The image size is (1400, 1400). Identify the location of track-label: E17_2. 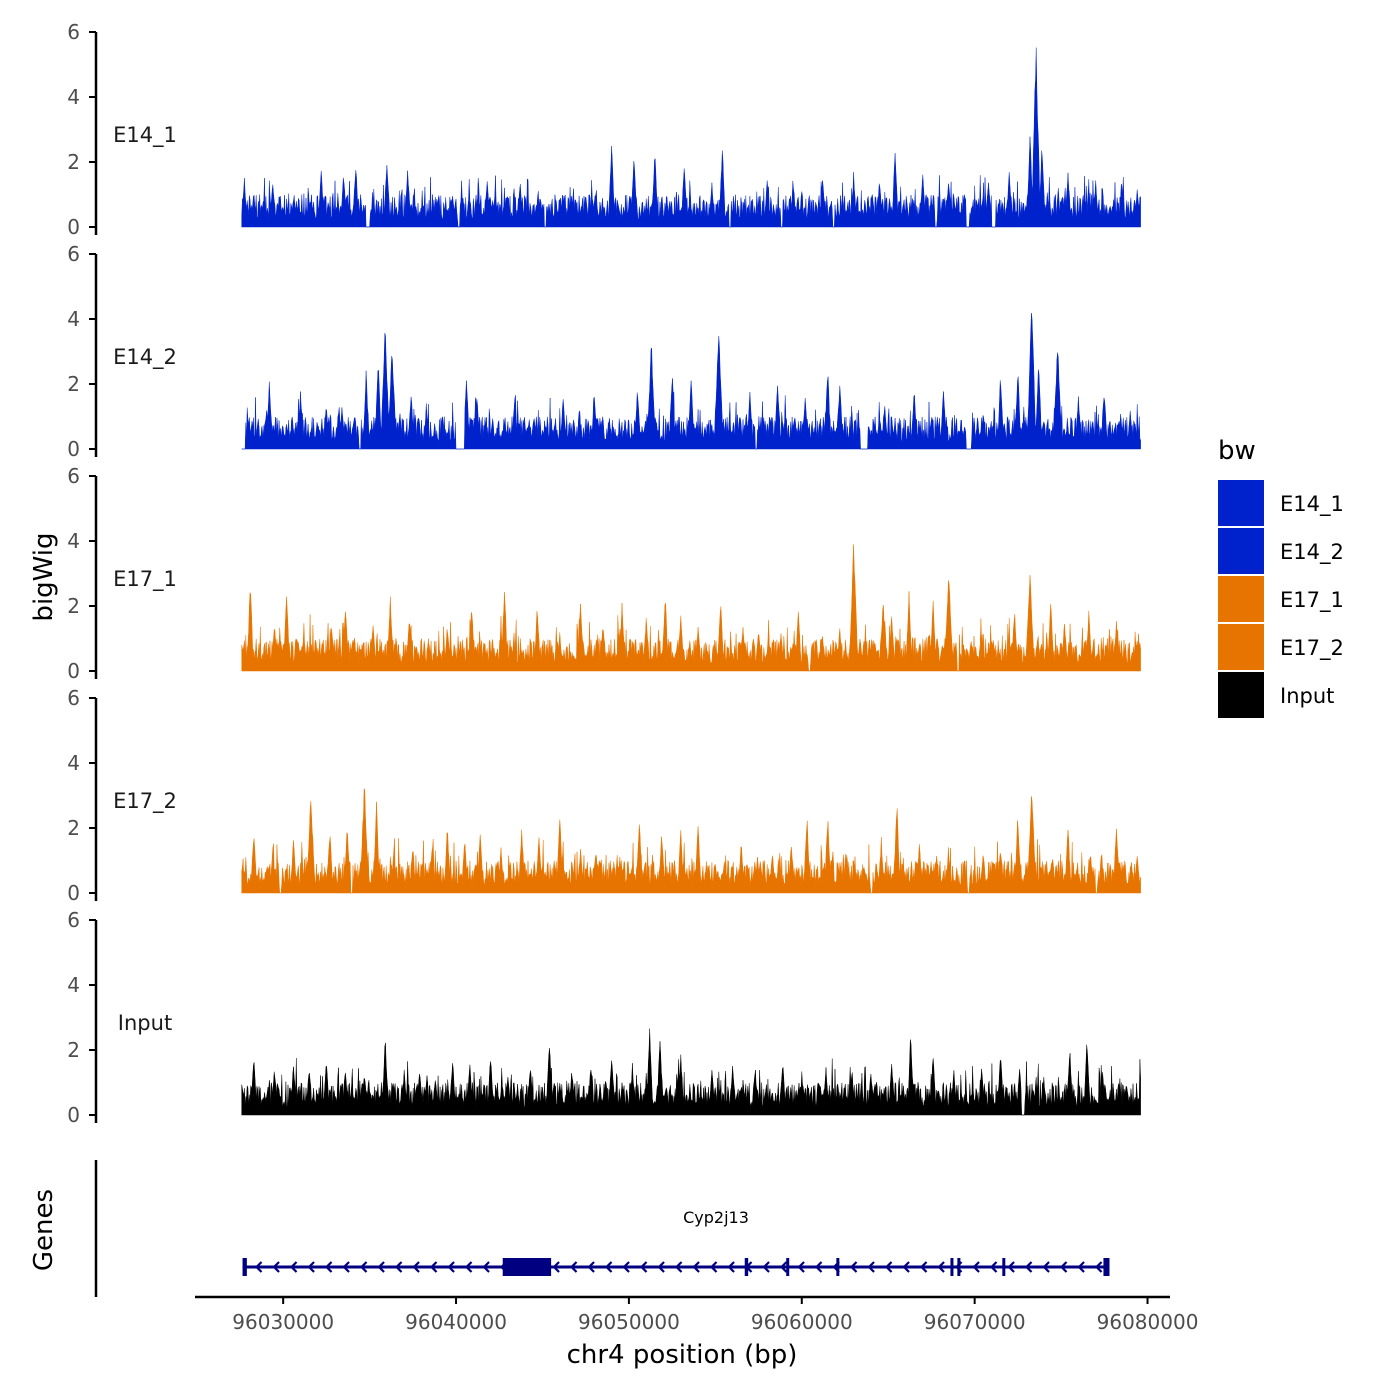
(145, 801).